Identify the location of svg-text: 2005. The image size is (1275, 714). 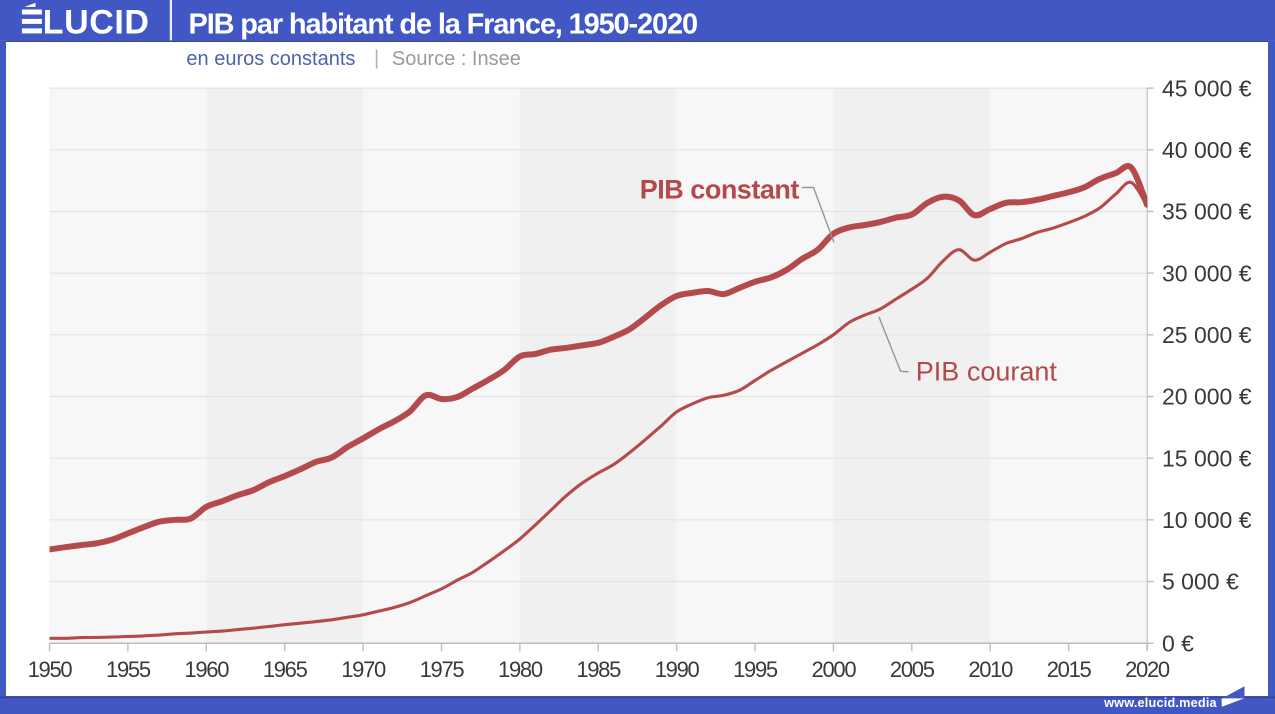
(912, 669).